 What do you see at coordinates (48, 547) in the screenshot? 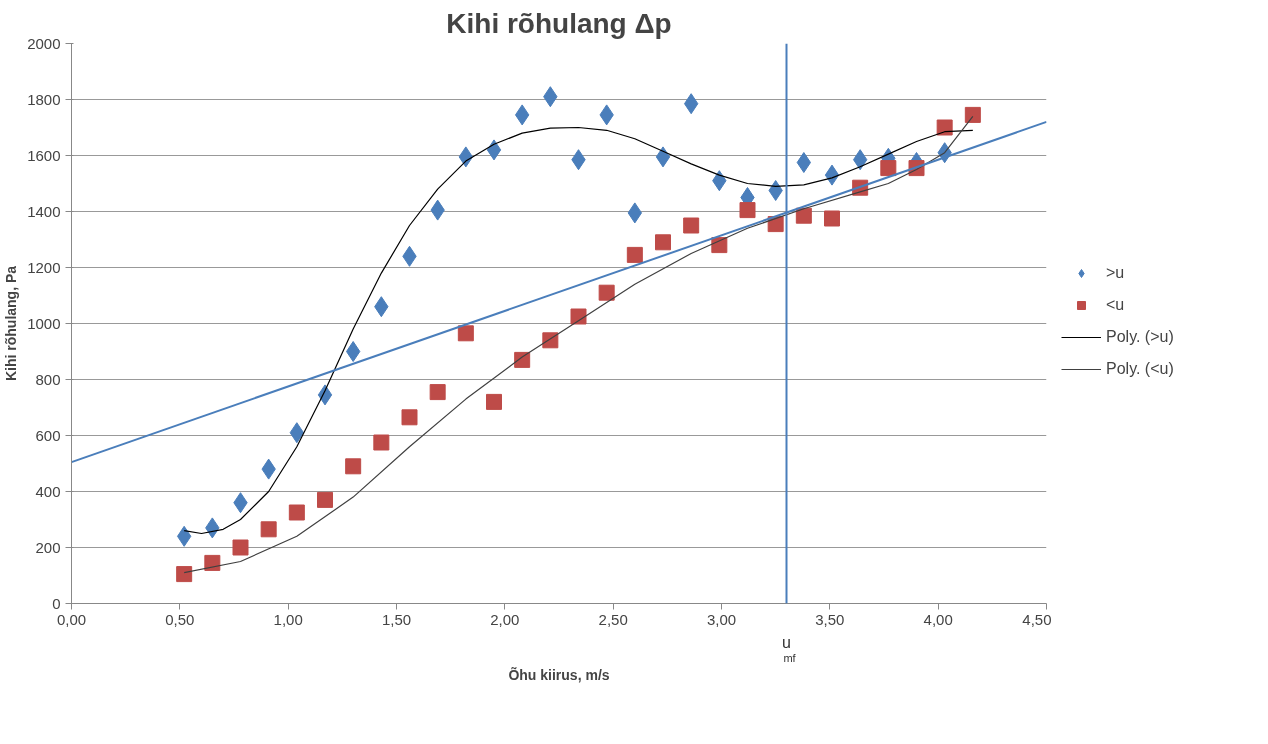
I see `y-tick-label: 200` at bounding box center [48, 547].